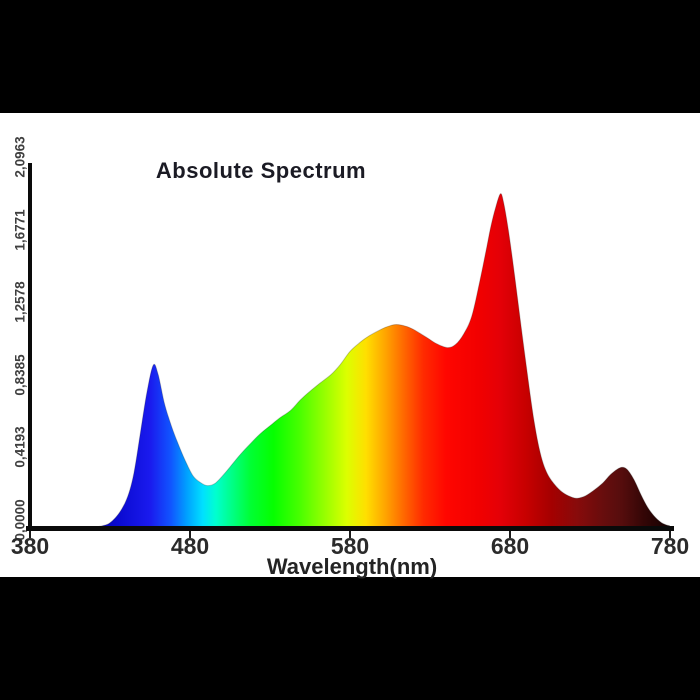 The height and width of the screenshot is (700, 700). Describe the element at coordinates (30, 546) in the screenshot. I see `x-tick-label: 380` at that location.